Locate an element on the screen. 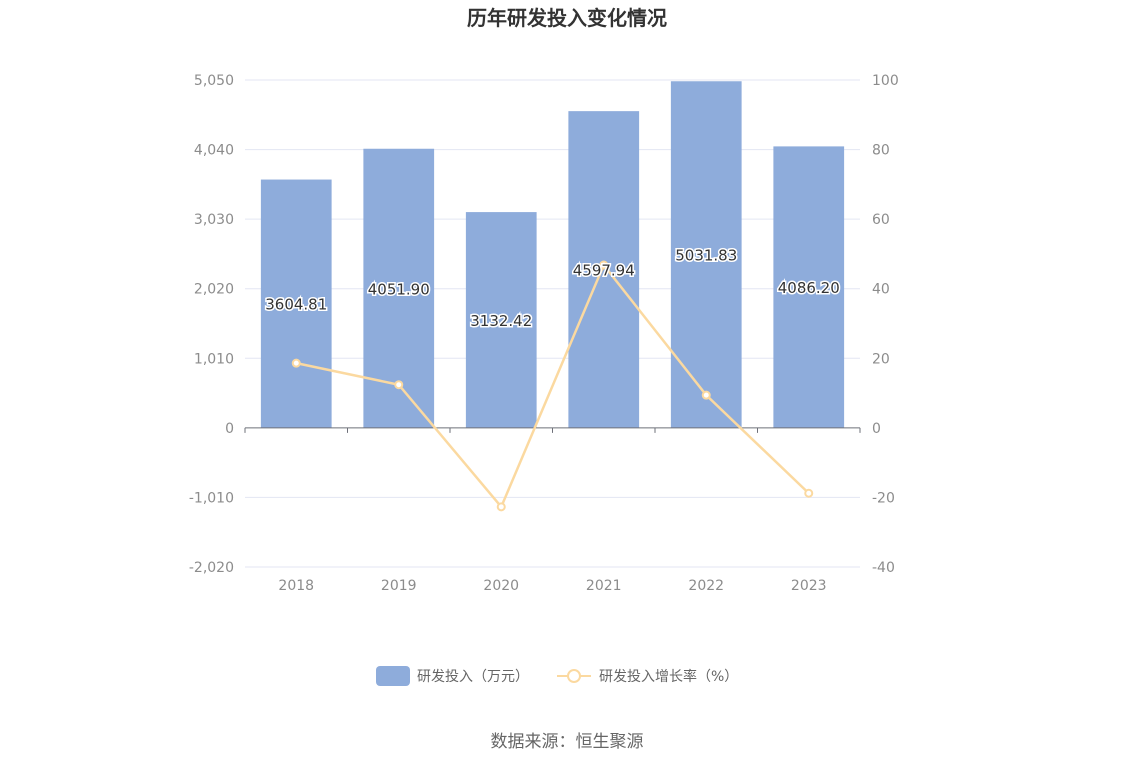  bar-value-label: 4086.20 is located at coordinates (809, 288).